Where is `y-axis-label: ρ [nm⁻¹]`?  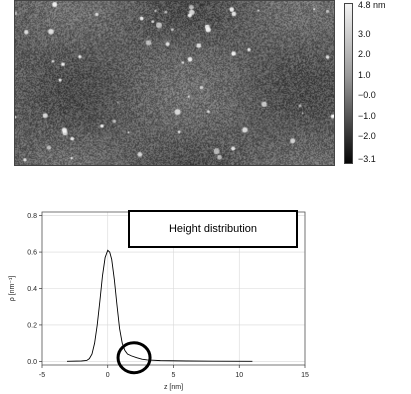 y-axis-label: ρ [nm⁻¹] is located at coordinates (12, 289).